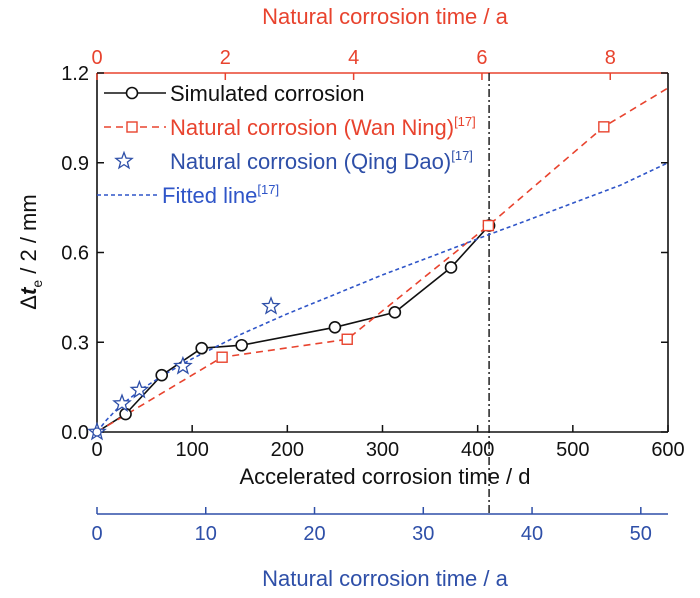  What do you see at coordinates (314, 534) in the screenshot?
I see `lower-tick-label: 20` at bounding box center [314, 534].